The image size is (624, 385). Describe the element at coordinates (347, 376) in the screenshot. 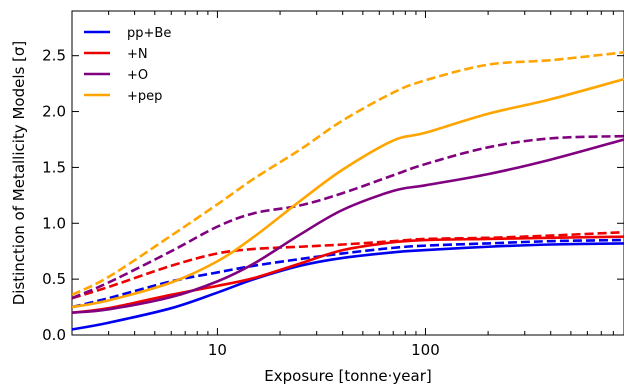

I see `x-axis-label: Exposure [tonne·year]` at that location.